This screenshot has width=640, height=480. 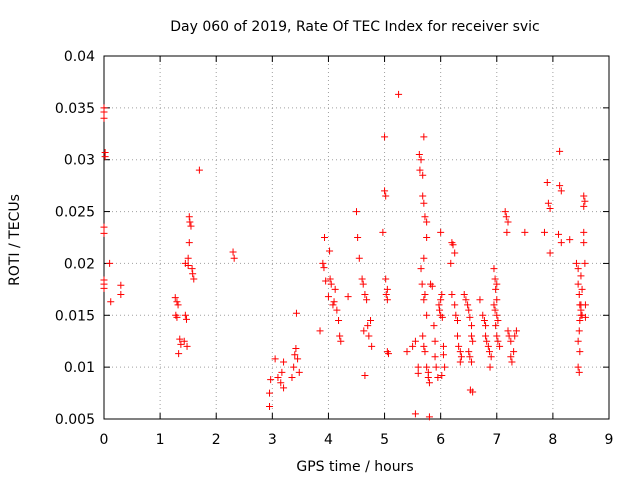 What do you see at coordinates (79, 264) in the screenshot?
I see `y-tick-label: 0.02` at bounding box center [79, 264].